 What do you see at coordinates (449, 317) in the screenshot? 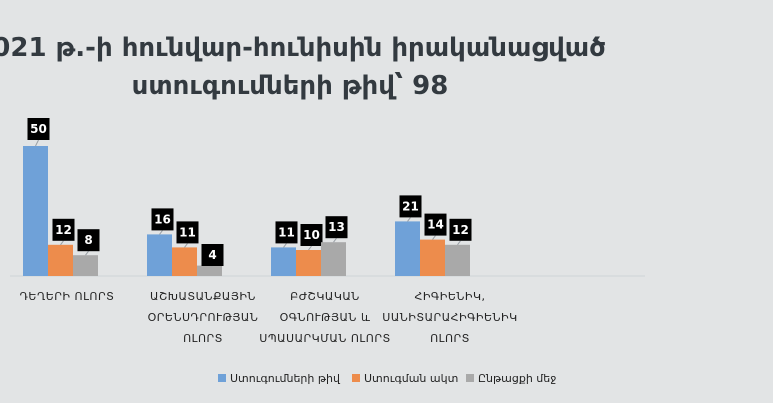
I see `category-label-4-line-2: ՍԱՆԻՏԱՐԱՀԻԳԻԵՆԻԿ` at bounding box center [449, 317].